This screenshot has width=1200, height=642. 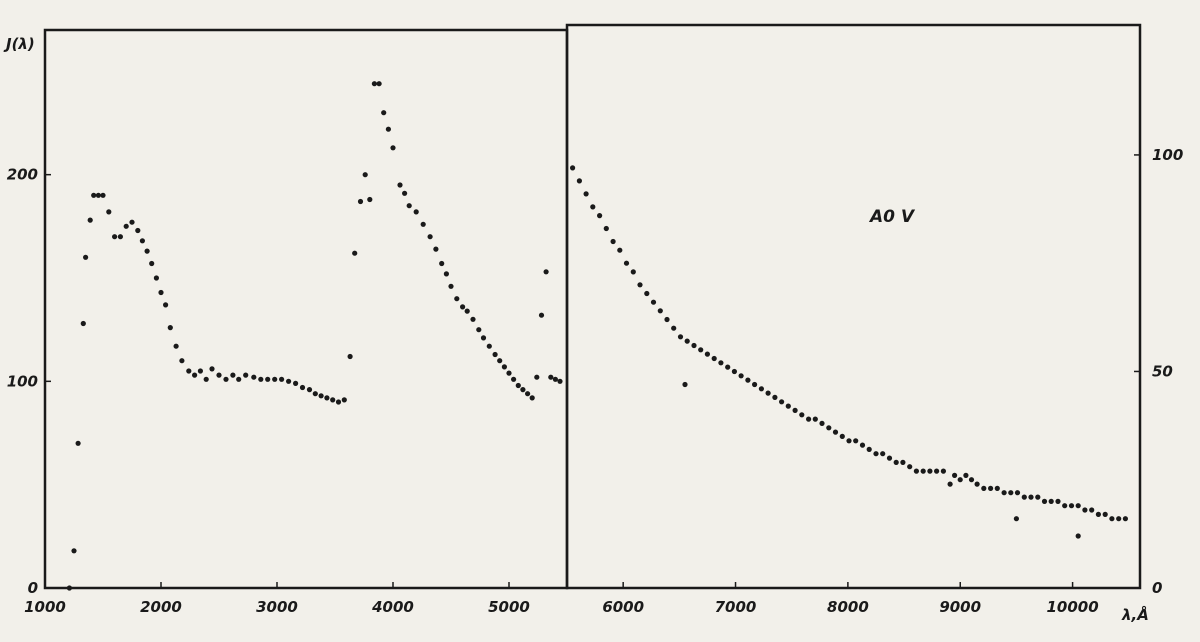 I want to click on left-x-tick-label: 3000, so click(x=277, y=607).